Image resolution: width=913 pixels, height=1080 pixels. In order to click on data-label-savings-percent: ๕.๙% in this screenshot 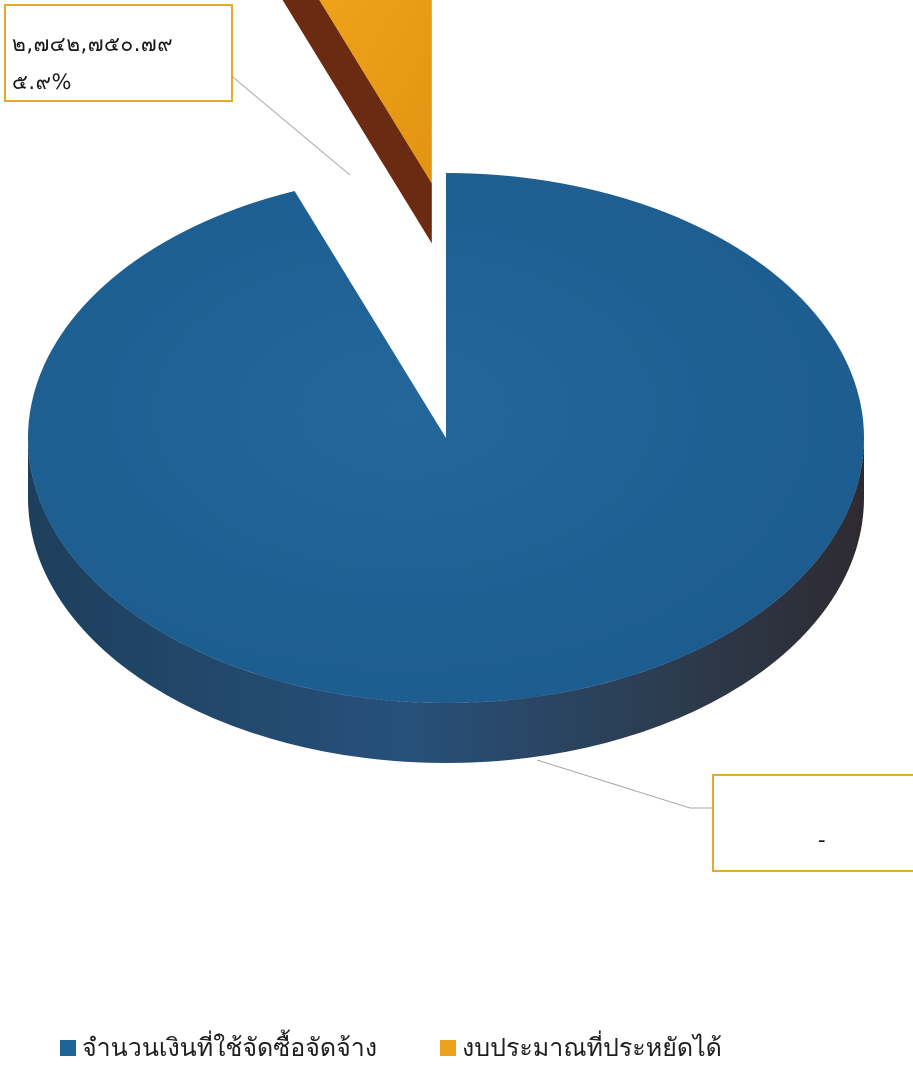, I will do `click(42, 82)`.